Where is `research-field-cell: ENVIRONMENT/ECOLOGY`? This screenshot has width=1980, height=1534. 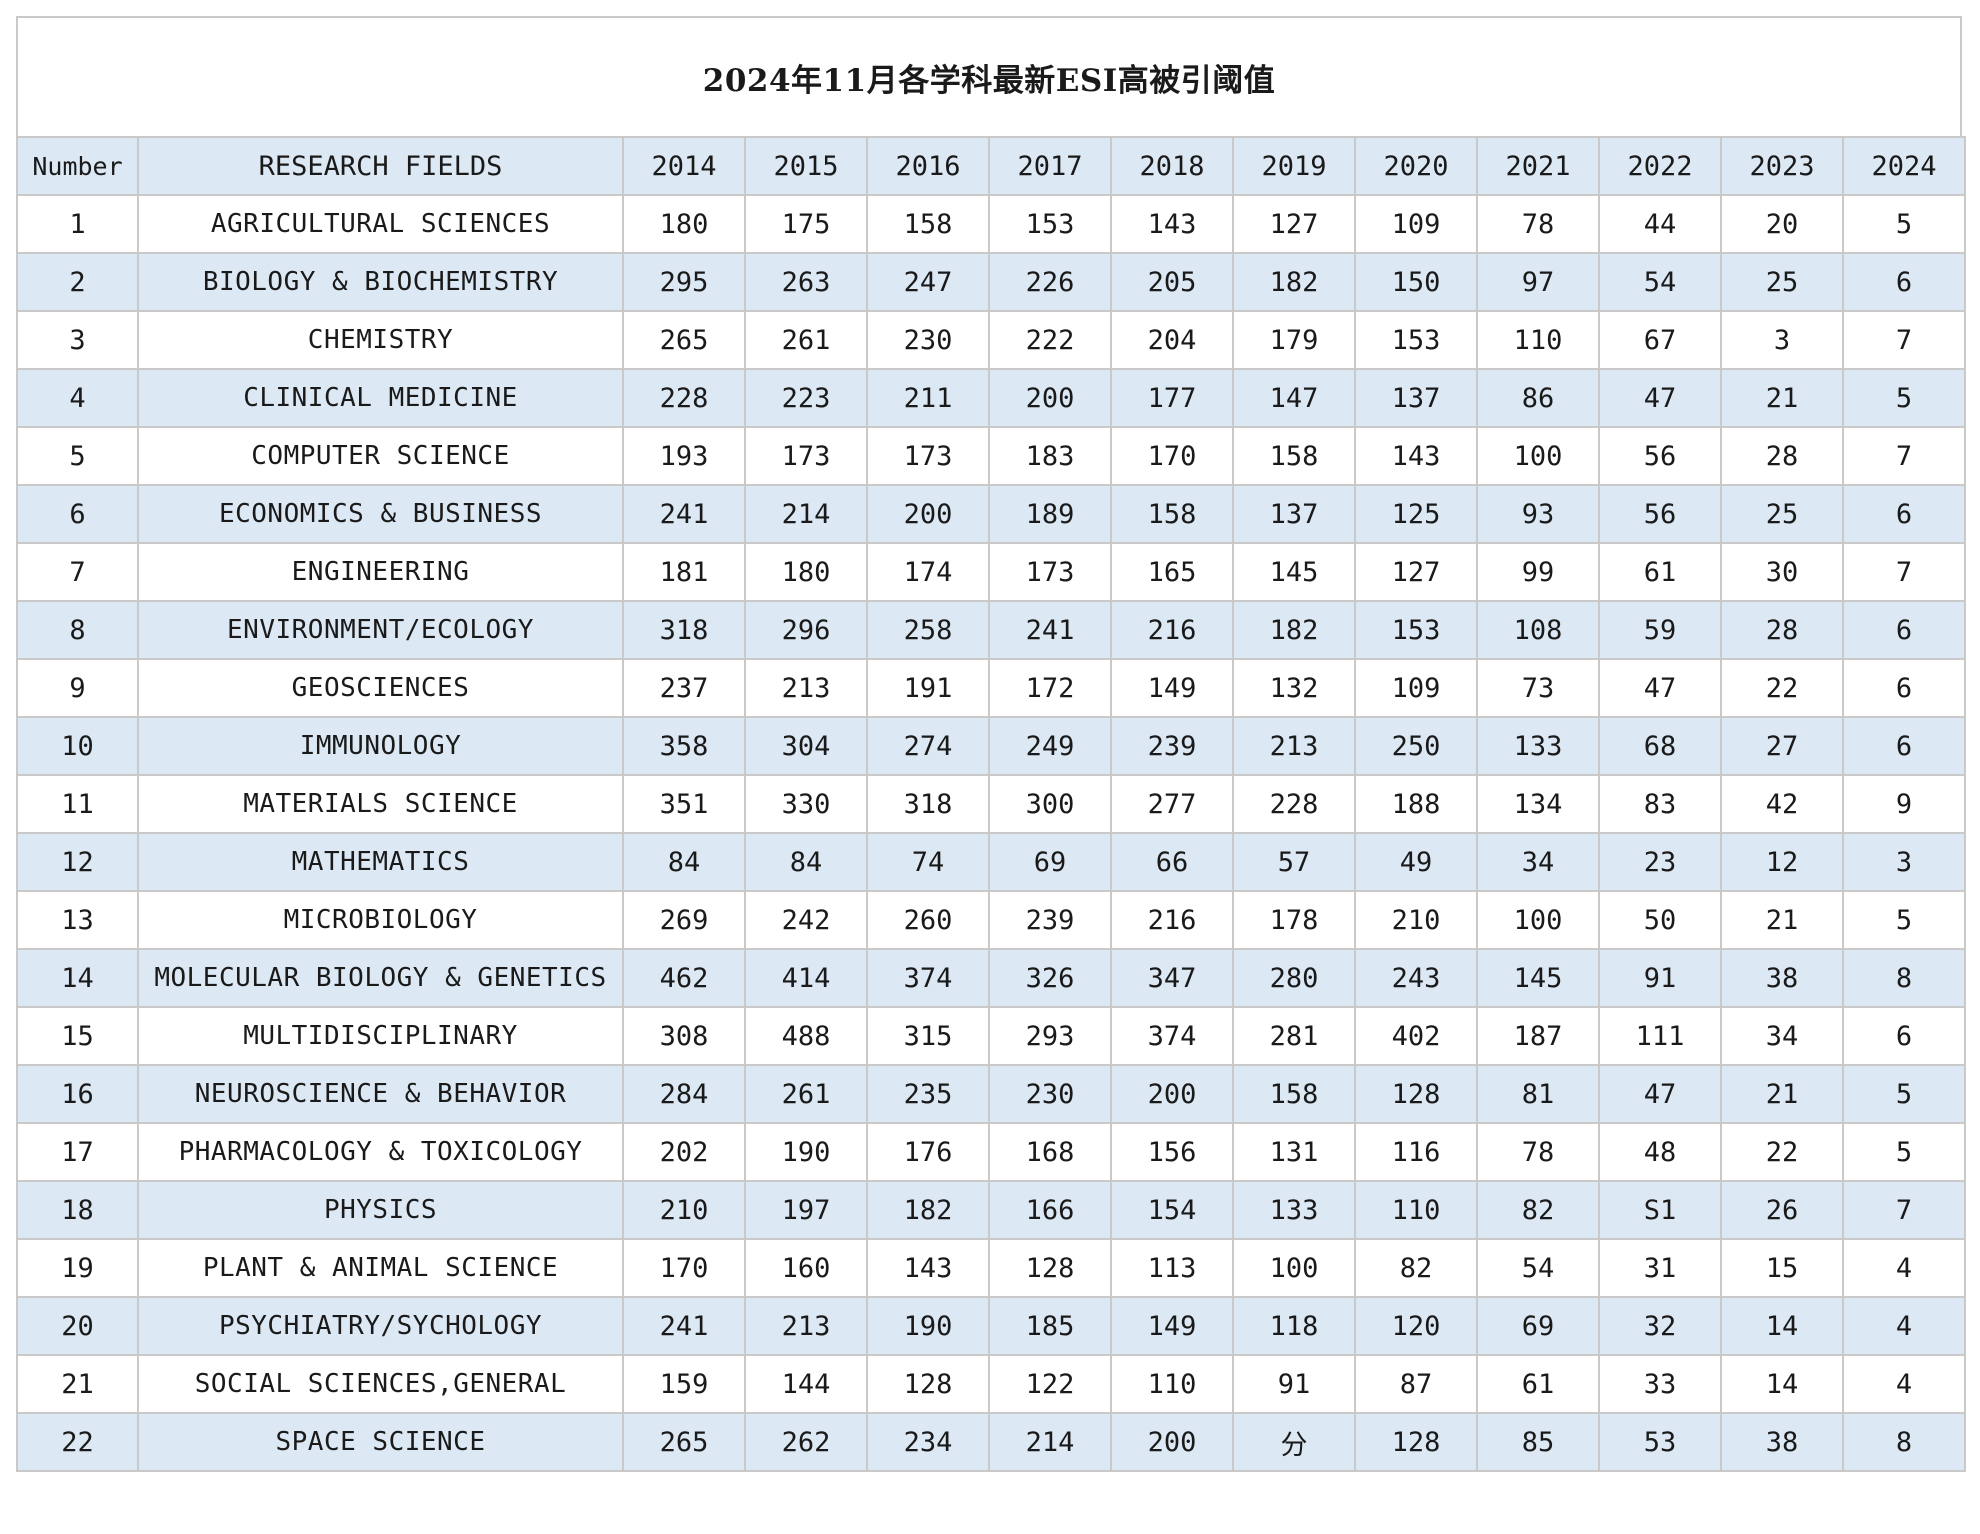
research-field-cell: ENVIRONMENT/ECOLOGY is located at coordinates (380, 630).